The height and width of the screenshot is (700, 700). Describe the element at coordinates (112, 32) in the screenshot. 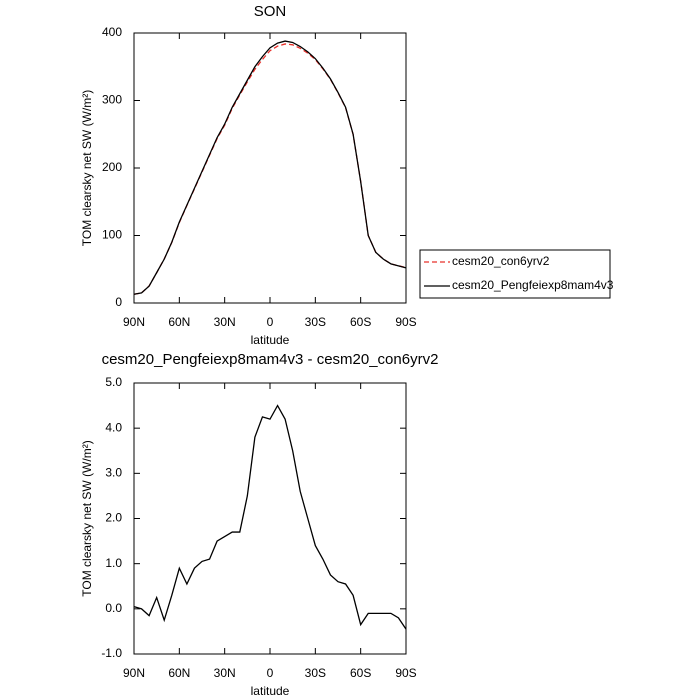

I see `y-tick-label: 400` at that location.